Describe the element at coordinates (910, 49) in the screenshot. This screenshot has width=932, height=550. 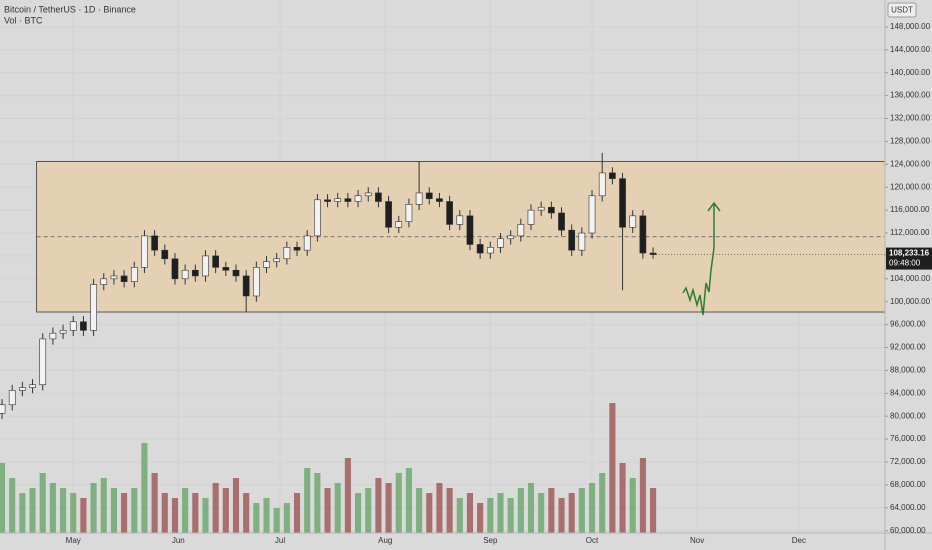
I see `y-tick-label: 144,000.00` at that location.